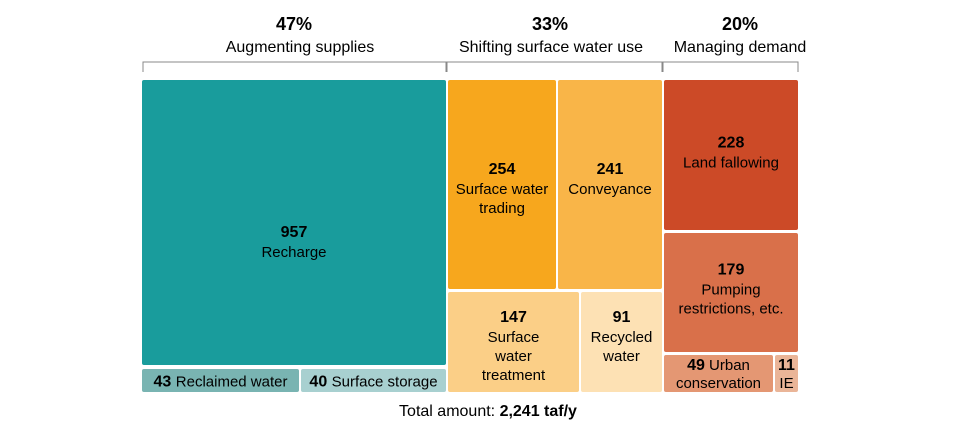  Describe the element at coordinates (300, 47) in the screenshot. I see `group-name: Augmenting supplies` at that location.